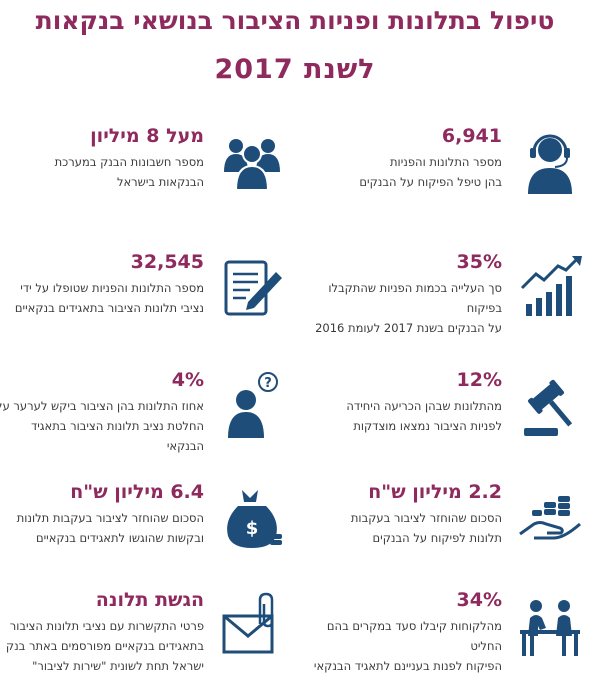 Image resolution: width=590 pixels, height=700 pixels. Describe the element at coordinates (550, 162) in the screenshot. I see `call-center-agent-icon` at that location.